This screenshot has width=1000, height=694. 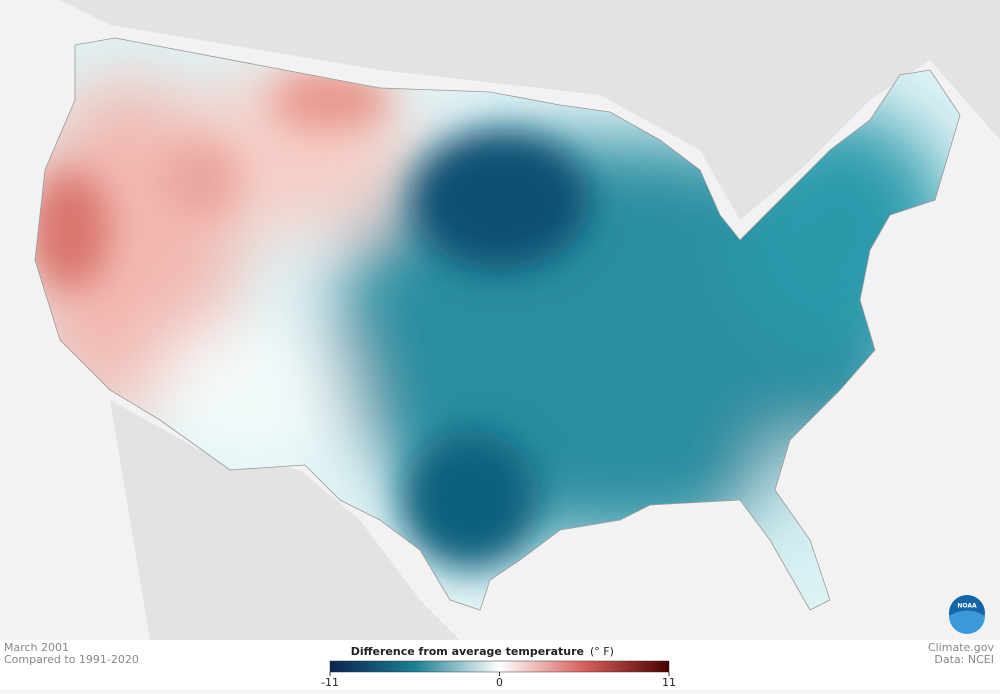 I want to click on site: Climate.gov, so click(x=961, y=647).